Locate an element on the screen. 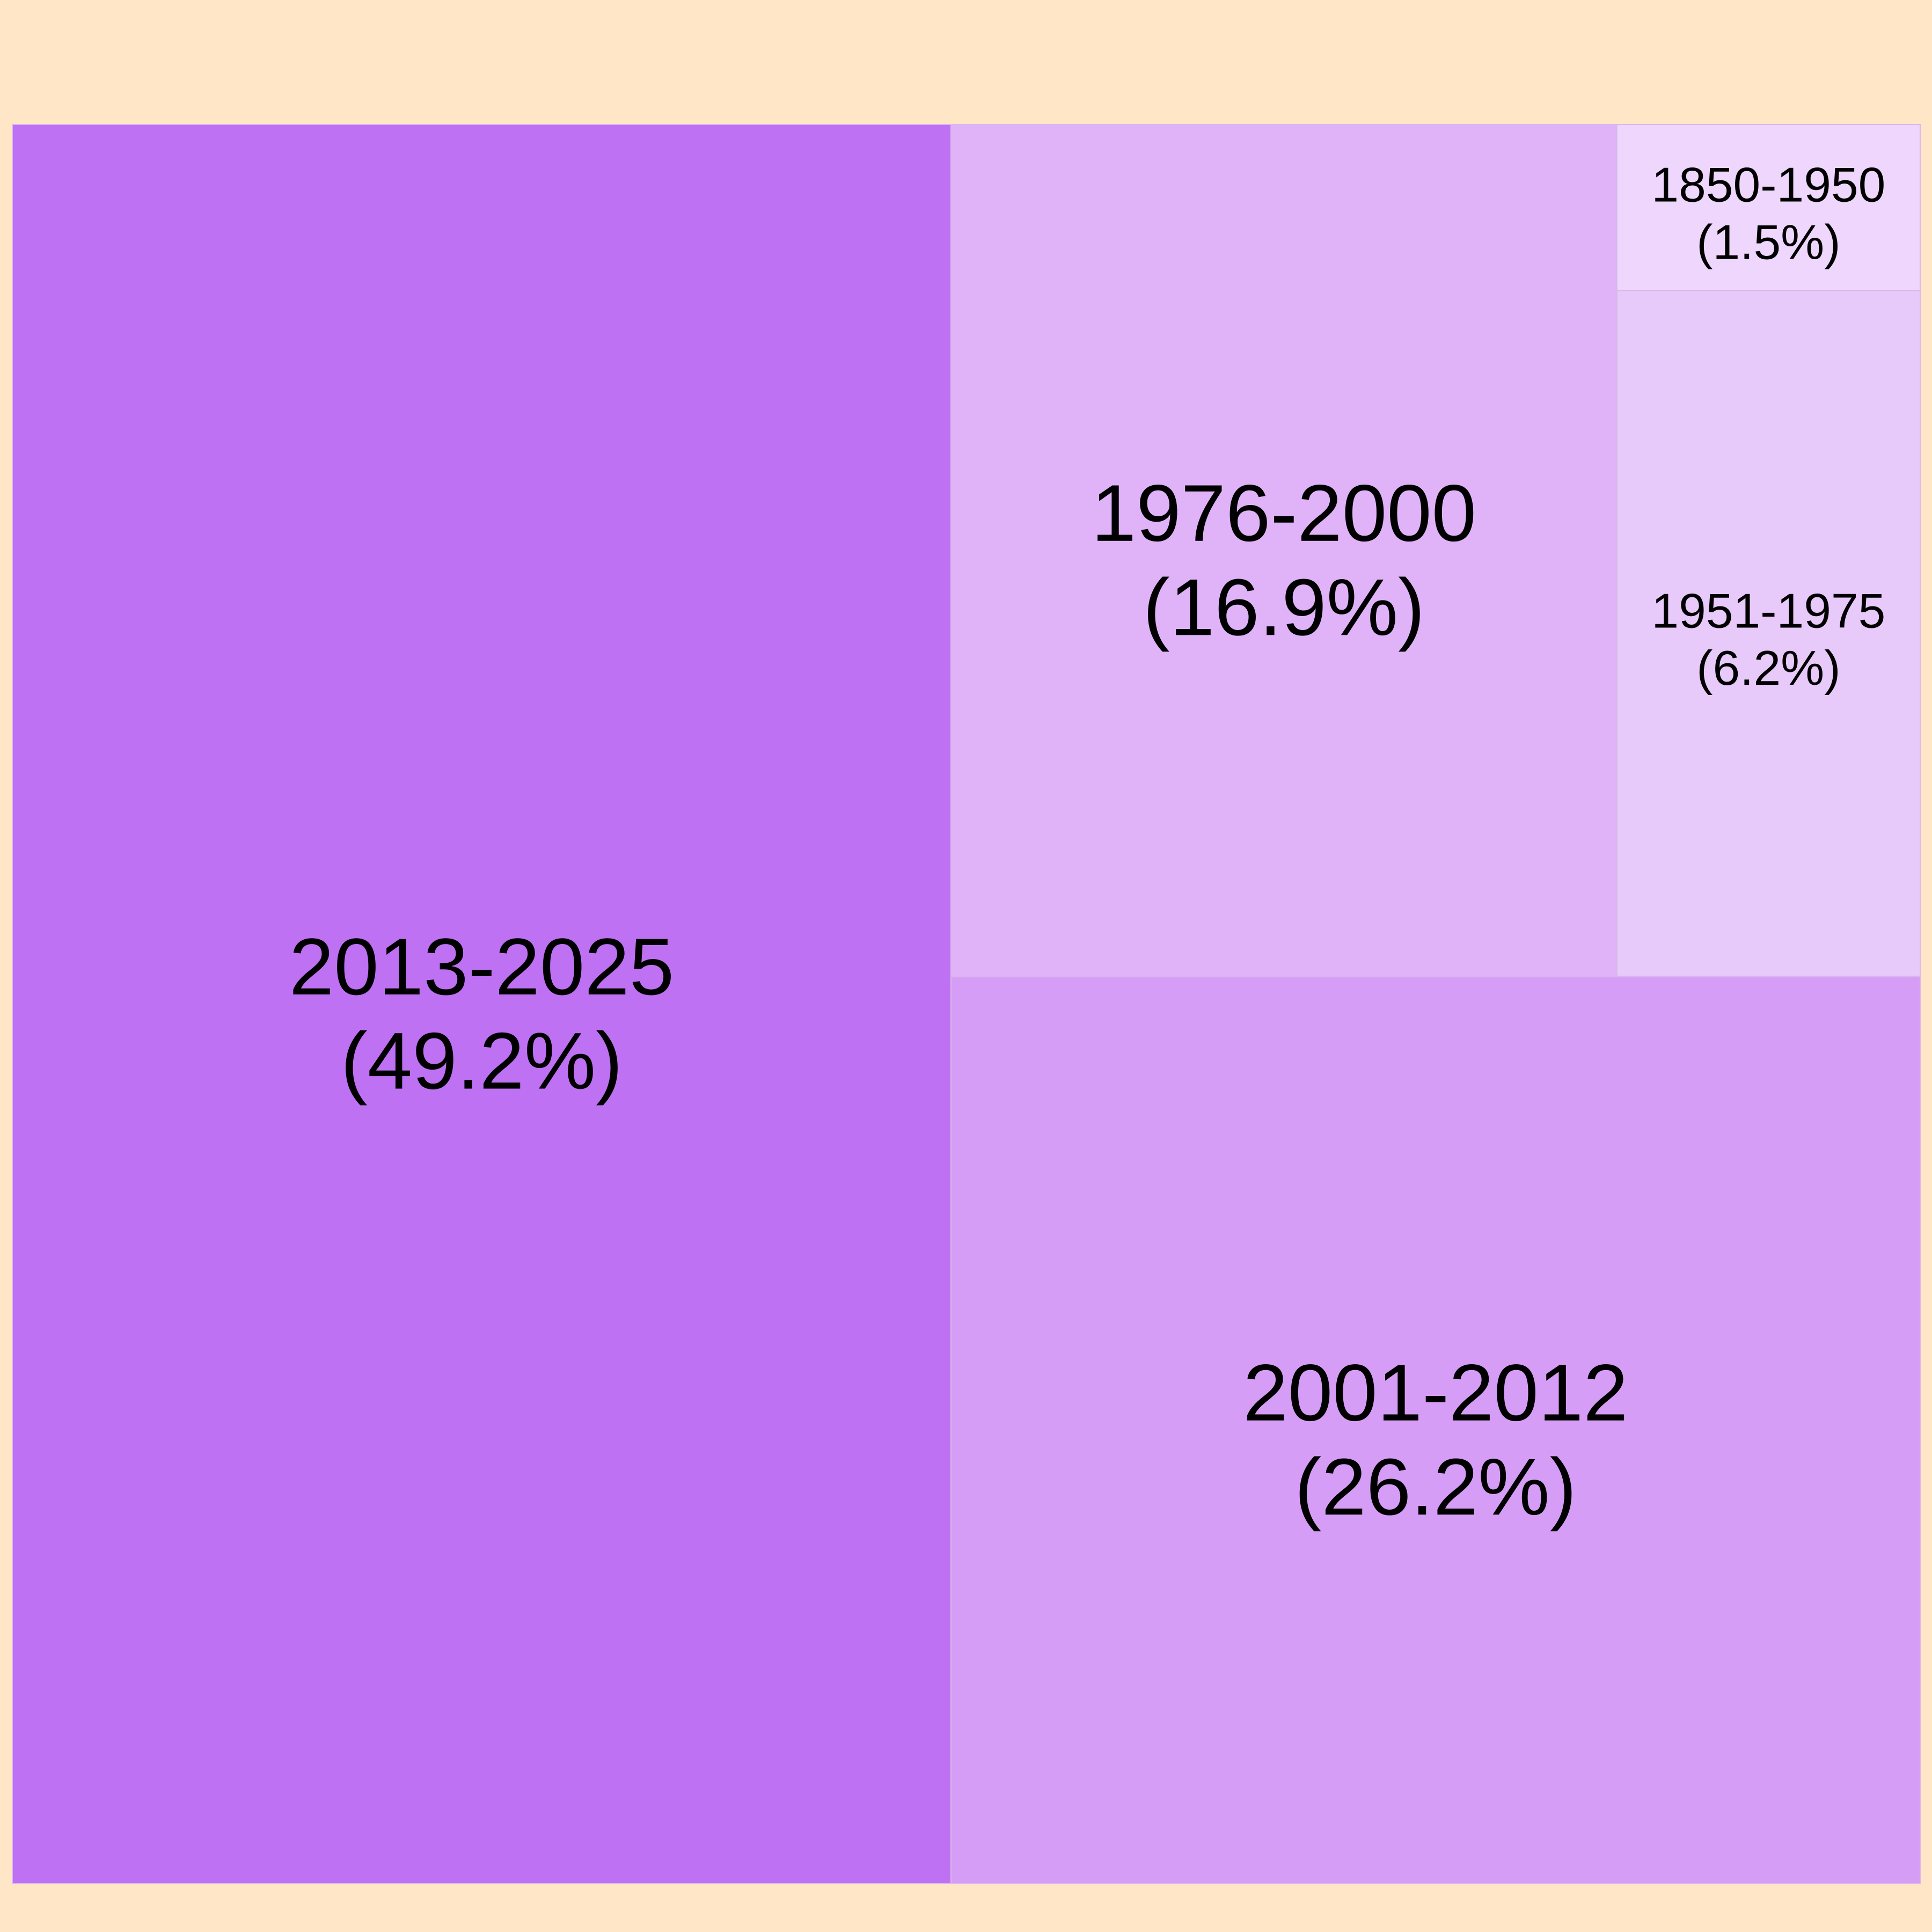 Image resolution: width=1932 pixels, height=1932 pixels. tile-value-1976-2000: (16.9%) is located at coordinates (1284, 607).